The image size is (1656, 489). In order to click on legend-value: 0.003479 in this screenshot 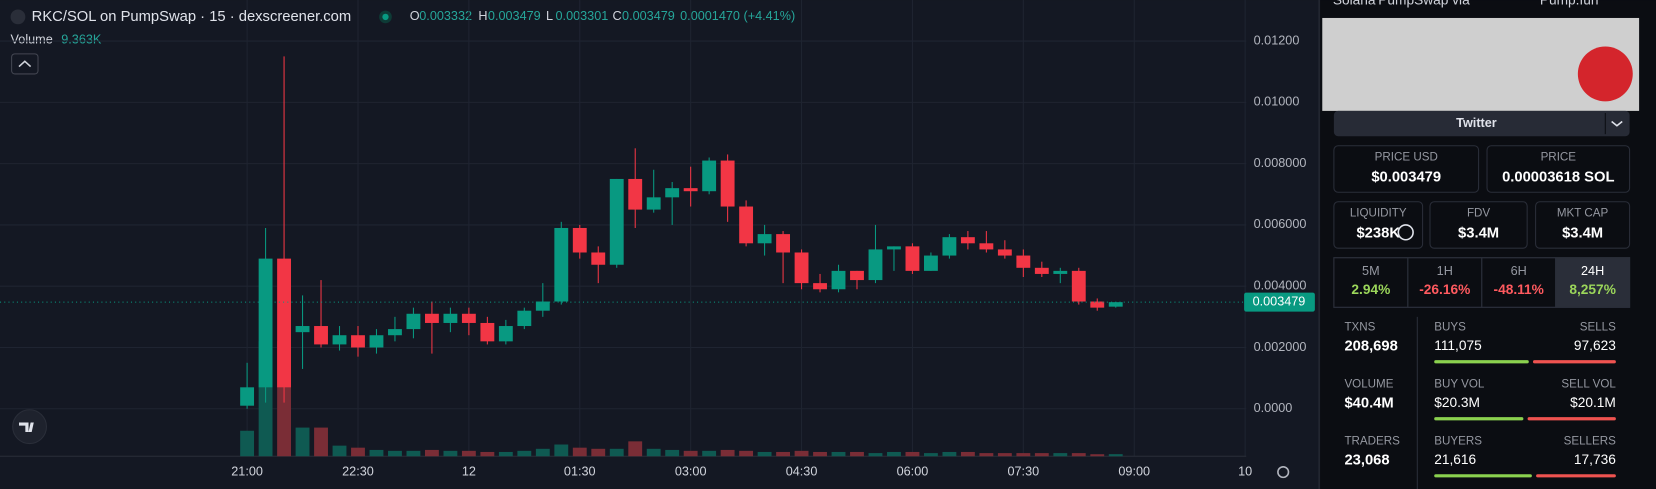, I will do `click(514, 16)`.